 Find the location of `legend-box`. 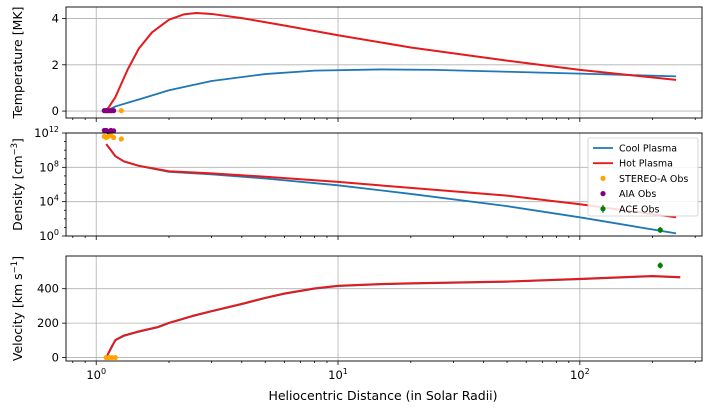

legend-box is located at coordinates (643, 177).